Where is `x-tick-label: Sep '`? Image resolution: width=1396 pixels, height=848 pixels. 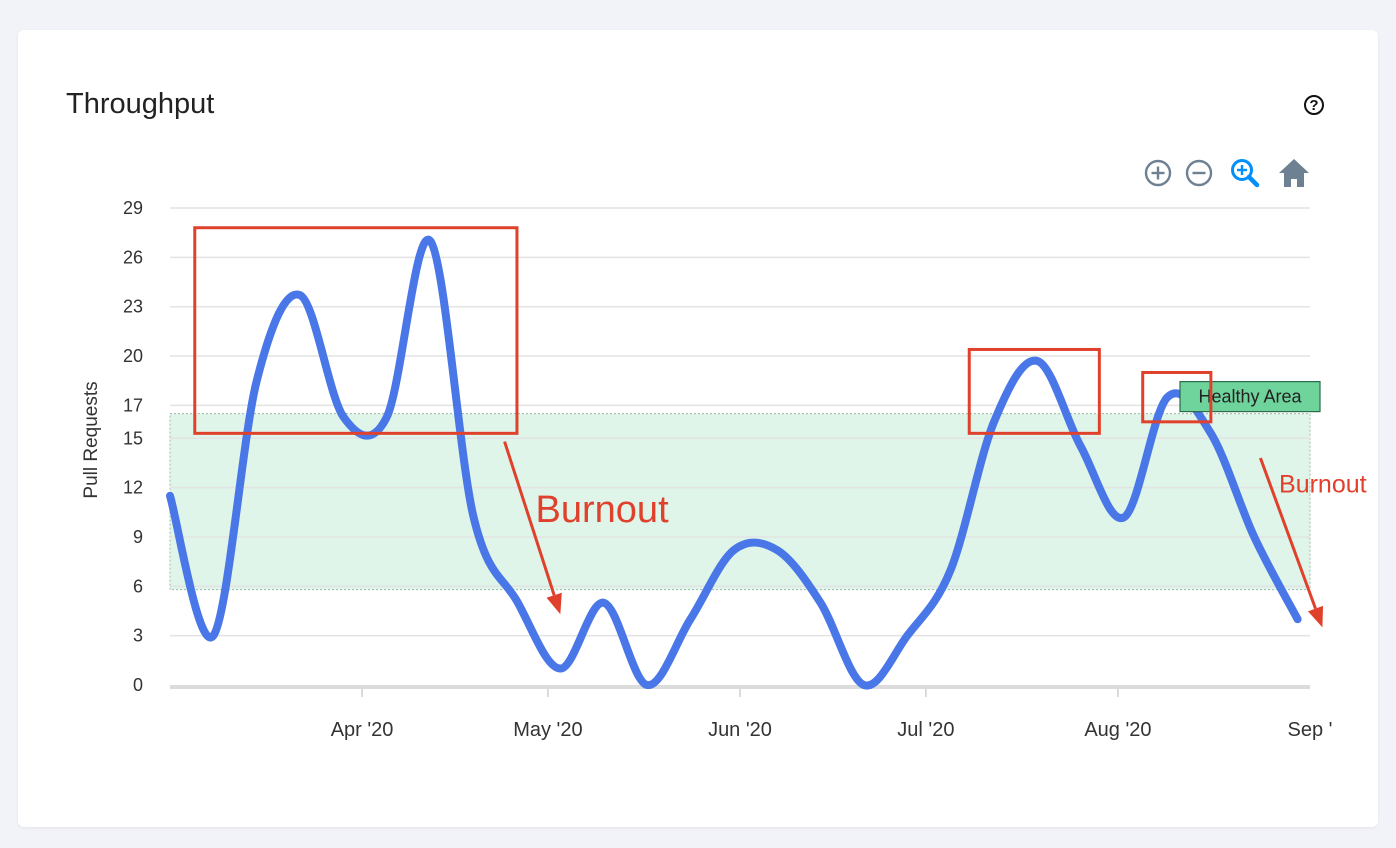 x-tick-label: Sep ' is located at coordinates (1310, 730).